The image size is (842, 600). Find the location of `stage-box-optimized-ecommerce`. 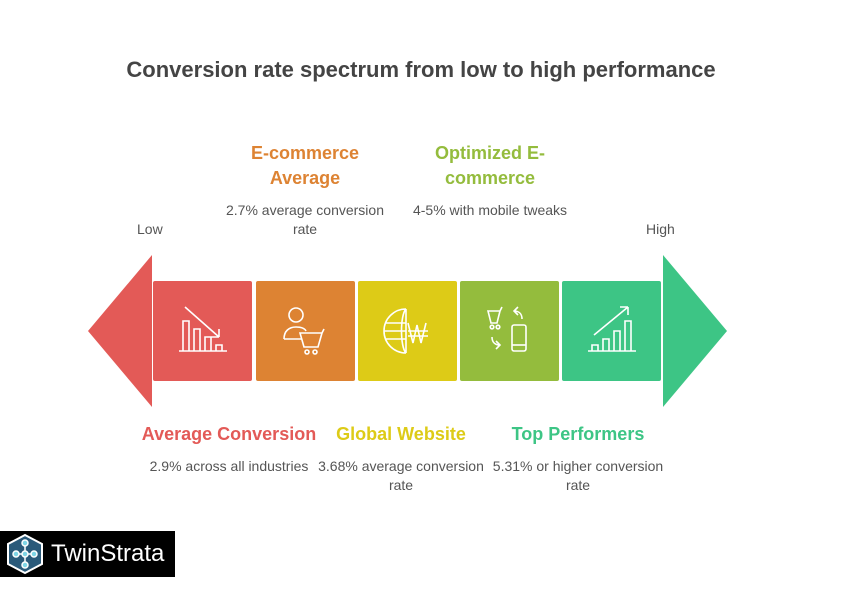

stage-box-optimized-ecommerce is located at coordinates (509, 331).